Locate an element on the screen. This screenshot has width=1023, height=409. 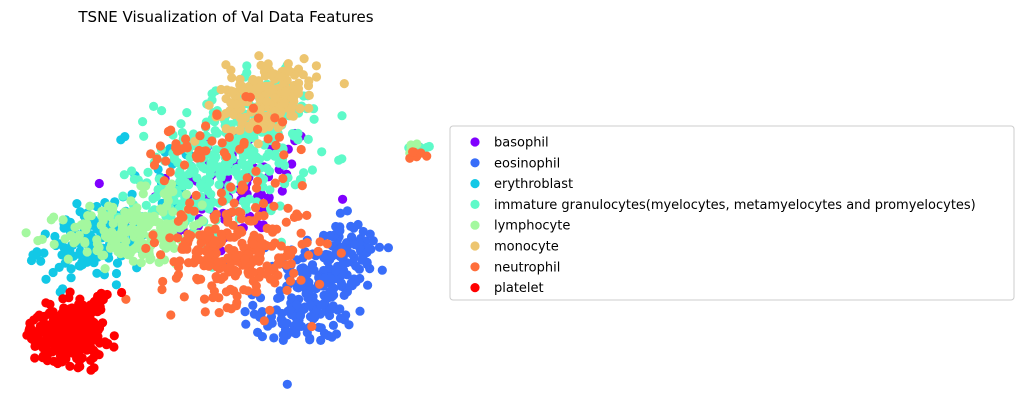
legend-marker is located at coordinates (475, 204).